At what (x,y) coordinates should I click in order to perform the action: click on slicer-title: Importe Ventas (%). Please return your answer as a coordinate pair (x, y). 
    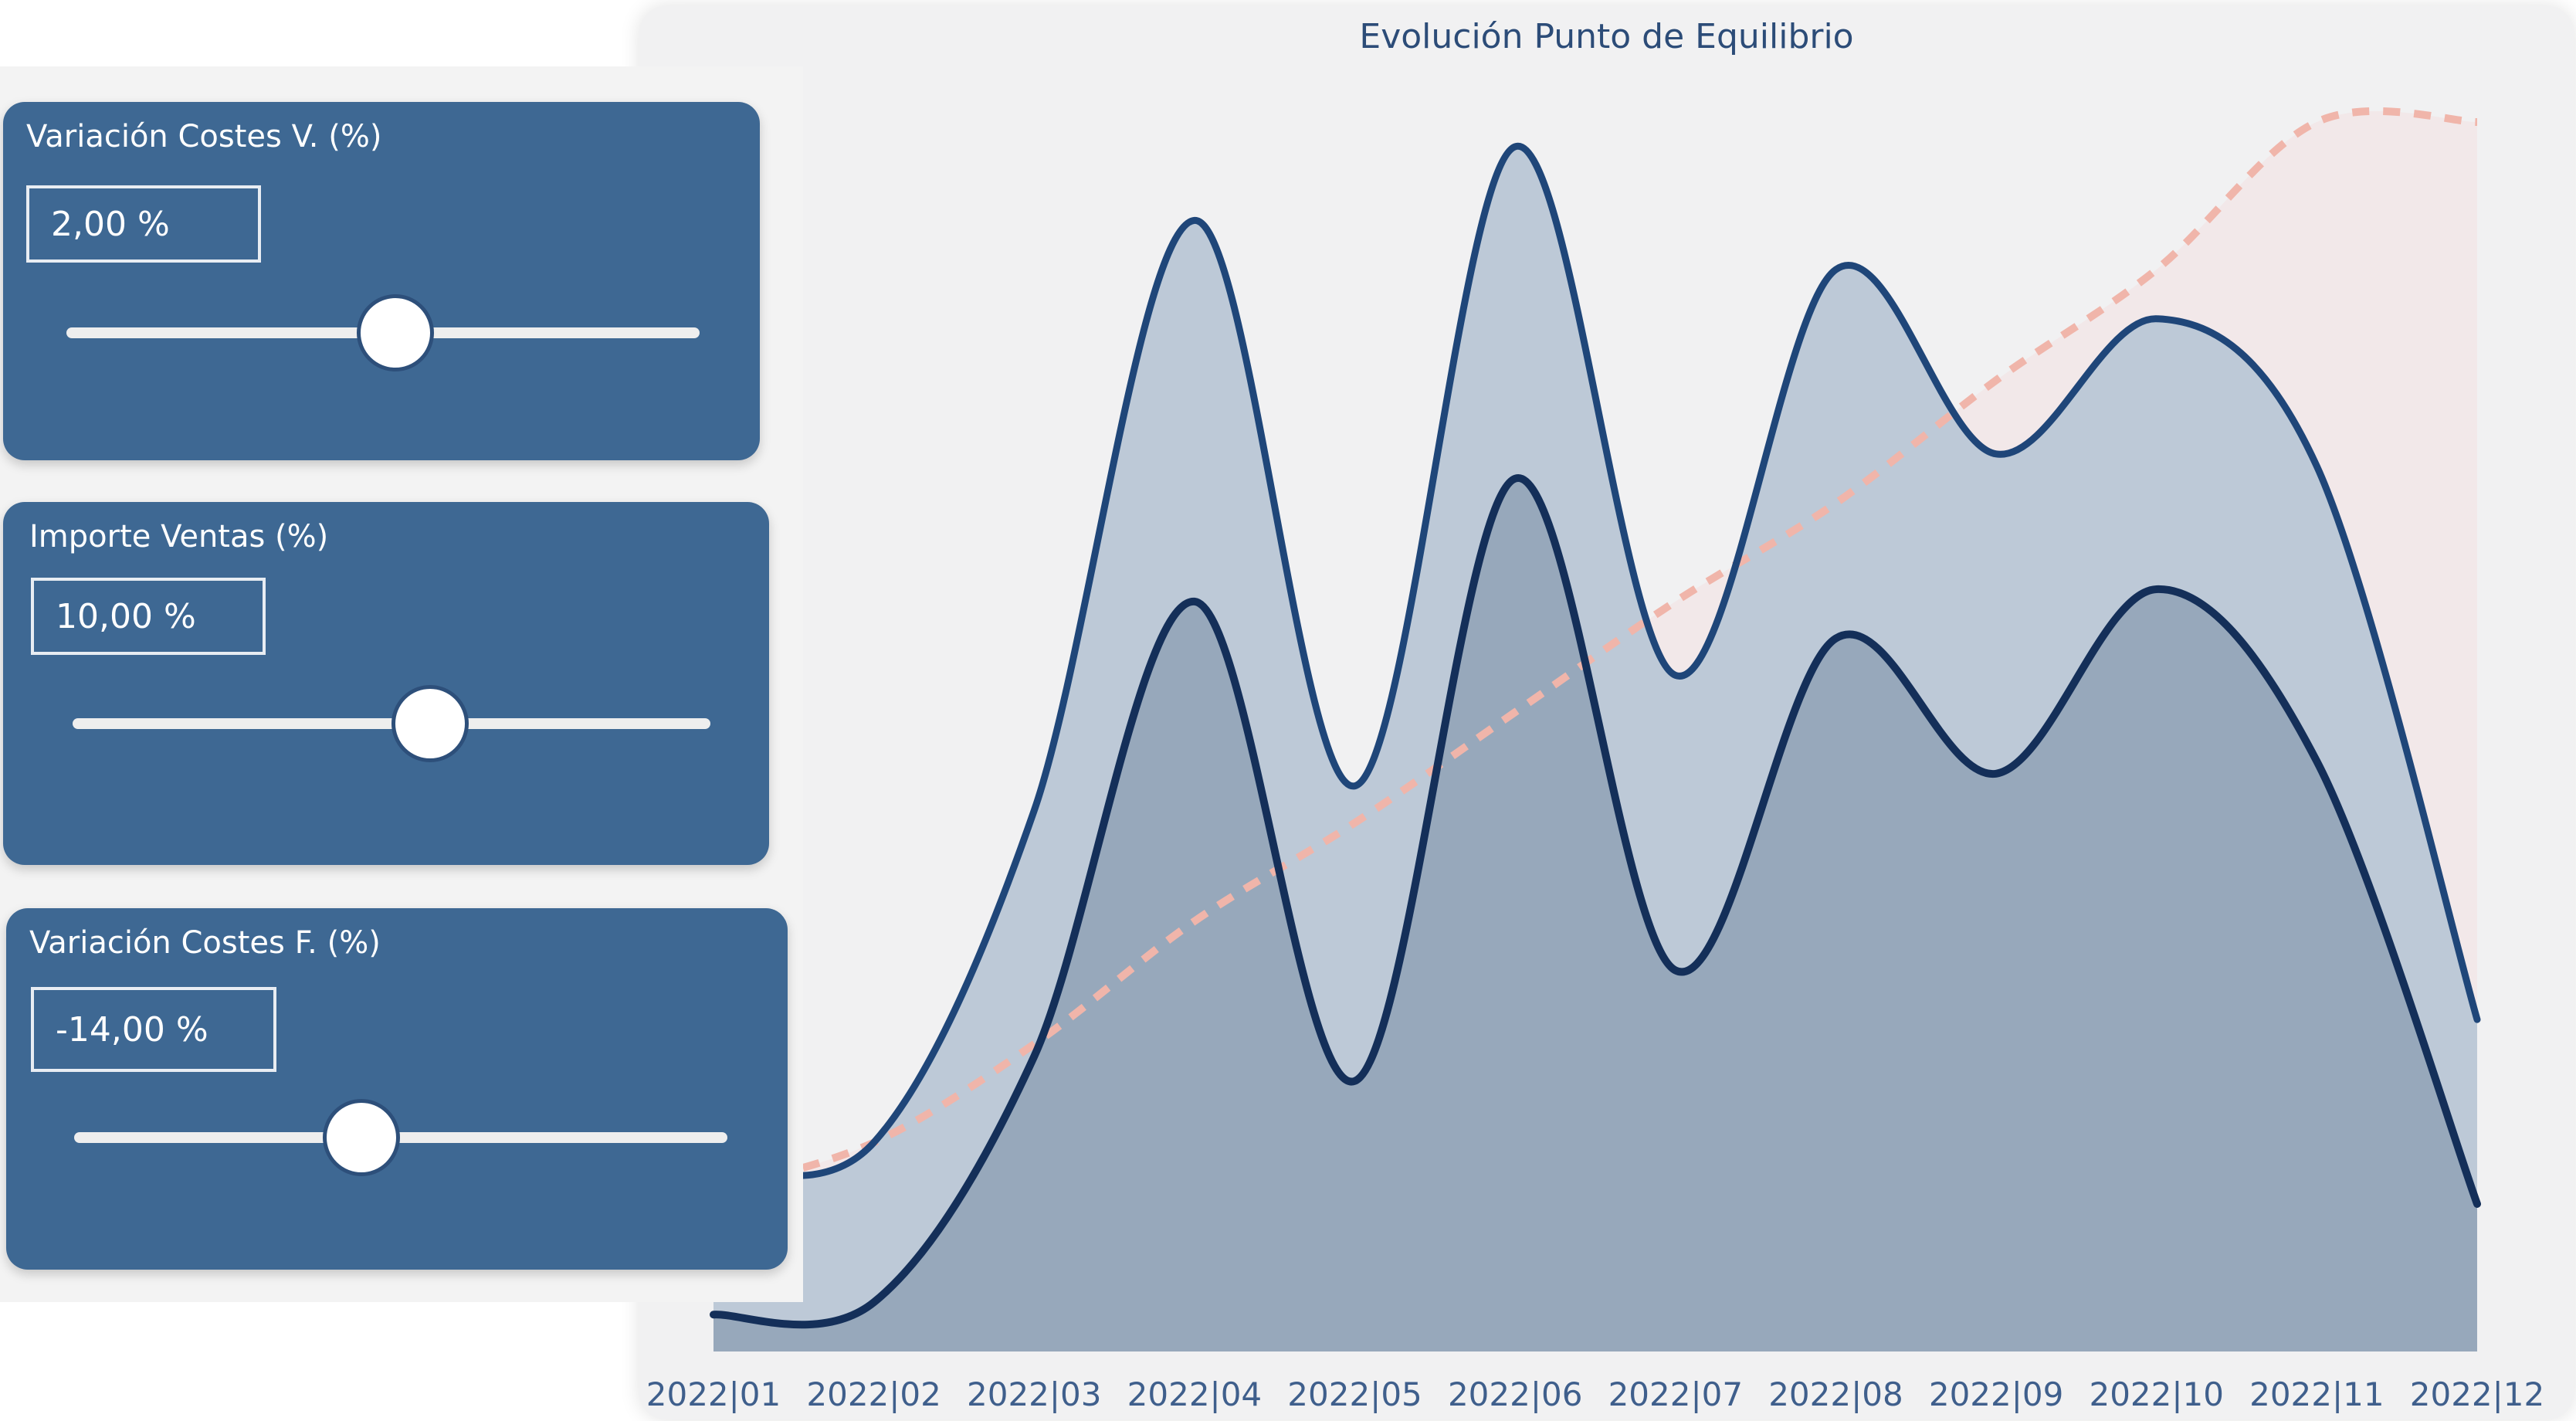
    Looking at the image, I should click on (179, 536).